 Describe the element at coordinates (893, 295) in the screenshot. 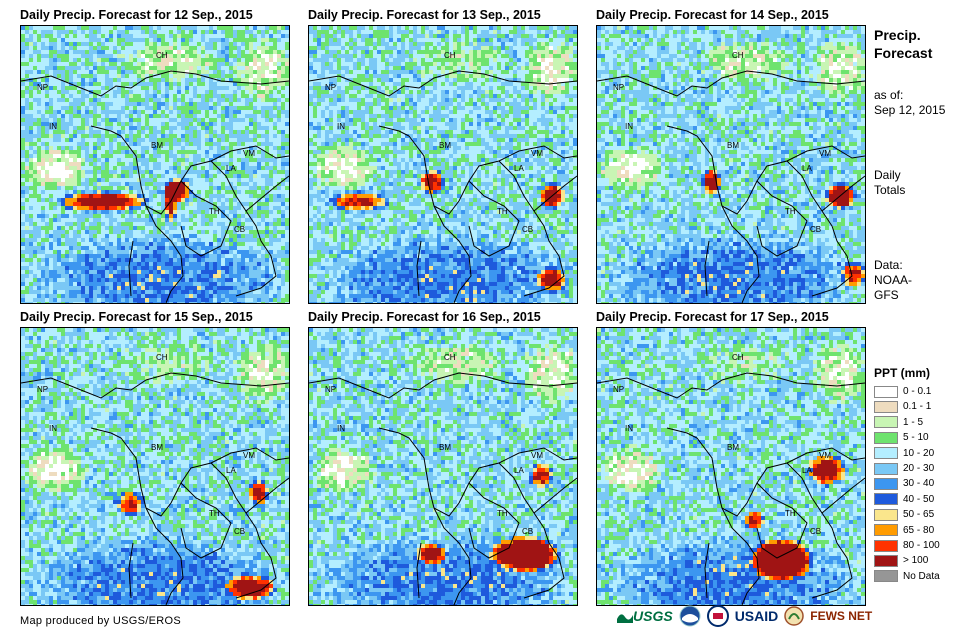

I see `data-line2: GFS` at that location.